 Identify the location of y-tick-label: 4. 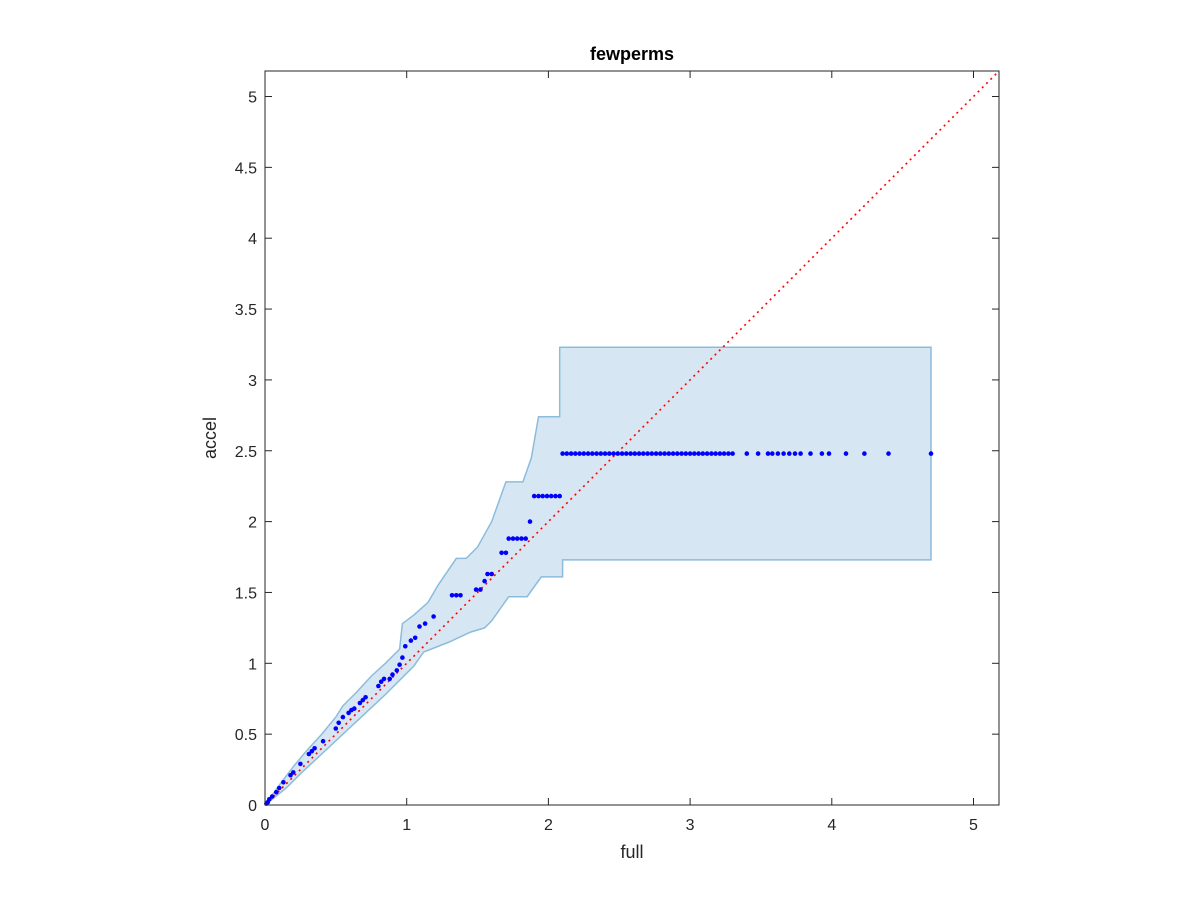
(252, 239).